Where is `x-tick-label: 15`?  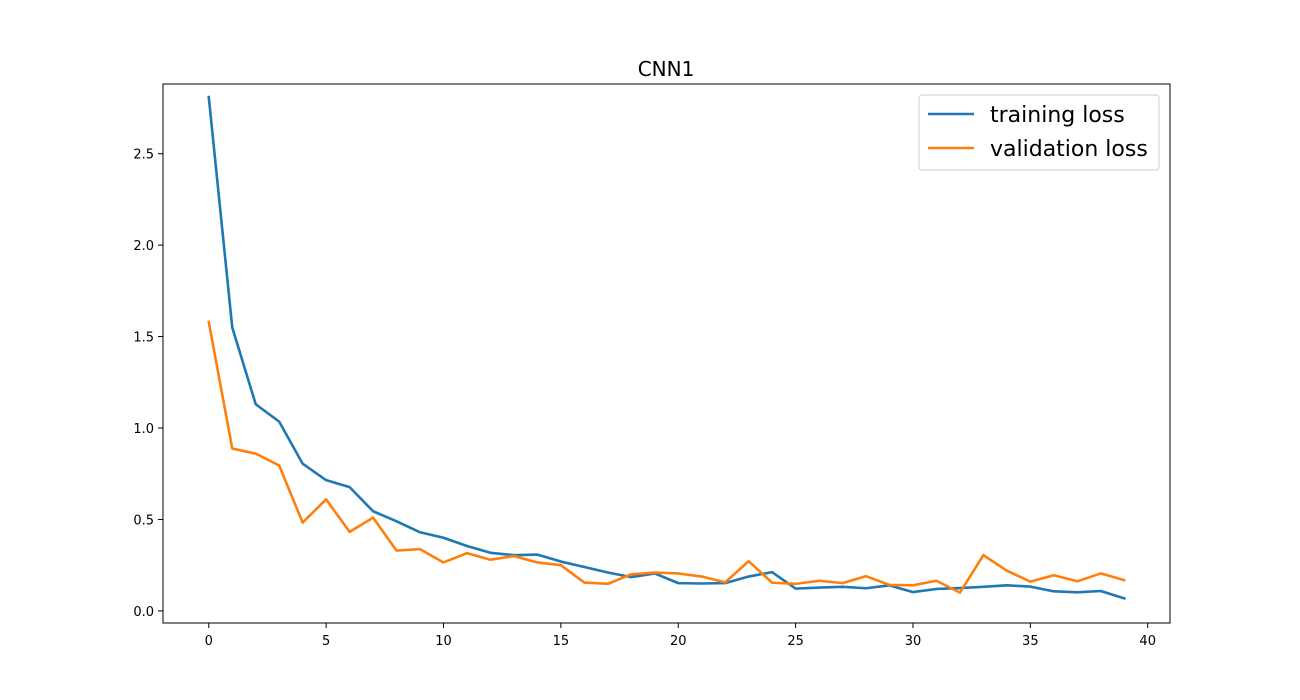
x-tick-label: 15 is located at coordinates (561, 641).